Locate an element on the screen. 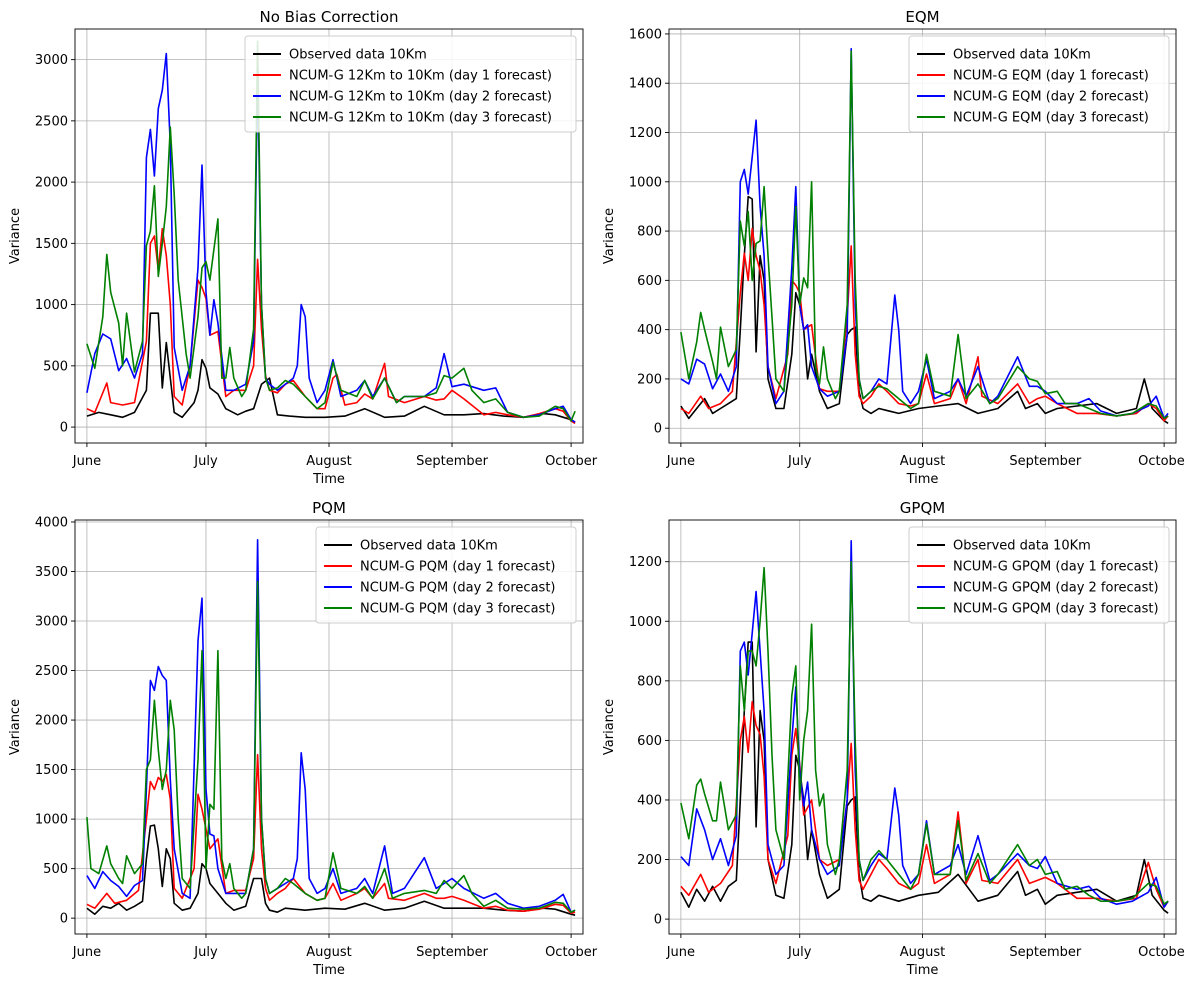 The image size is (1185, 989). legend-entry: NCUM-G GPQM (day 1 forecast) is located at coordinates (1056, 567).